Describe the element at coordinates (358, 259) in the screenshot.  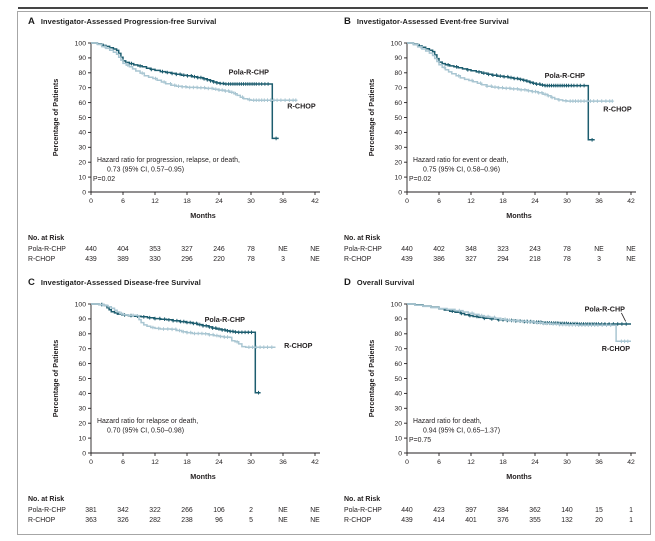
I see `risk-row-label: R-CHOP` at that location.